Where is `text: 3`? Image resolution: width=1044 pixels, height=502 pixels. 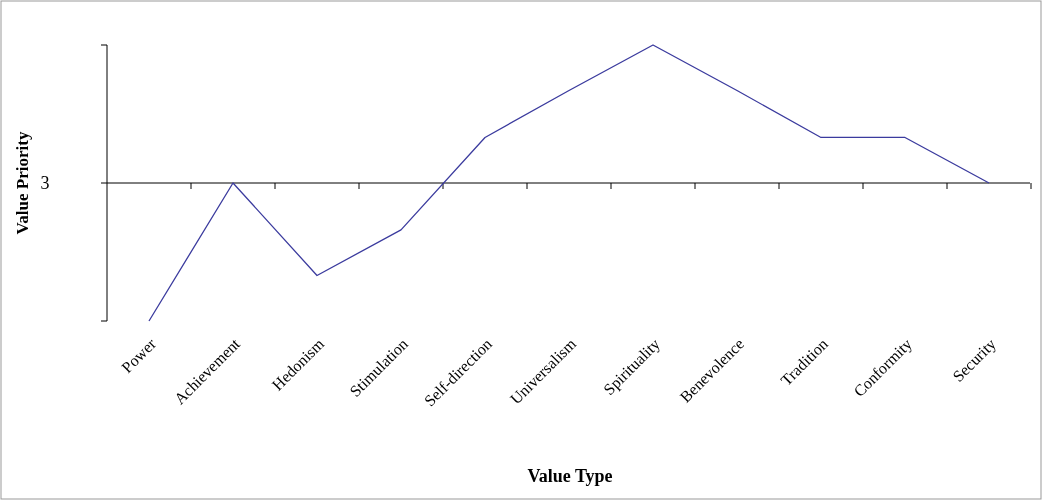 text: 3 is located at coordinates (45, 183).